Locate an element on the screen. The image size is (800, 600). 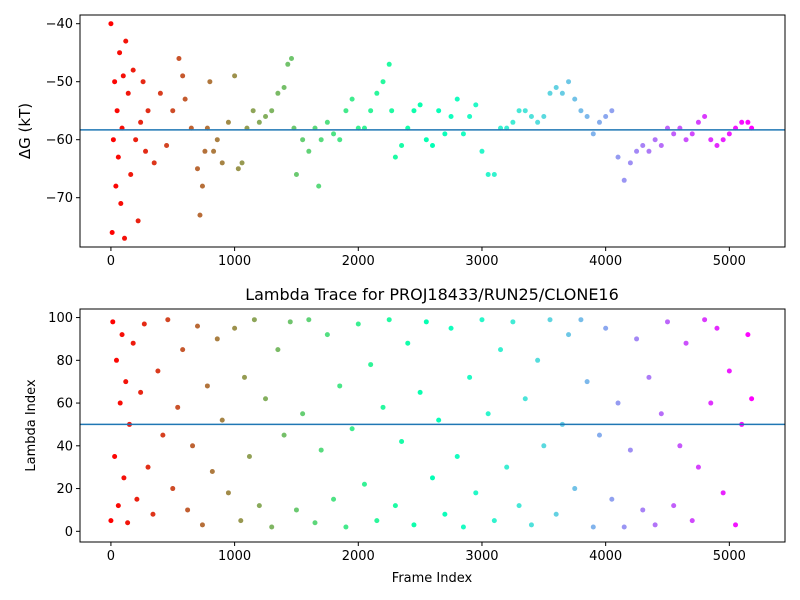
lambda-trace-y-axis-label: Lambda Index is located at coordinates (31, 425).